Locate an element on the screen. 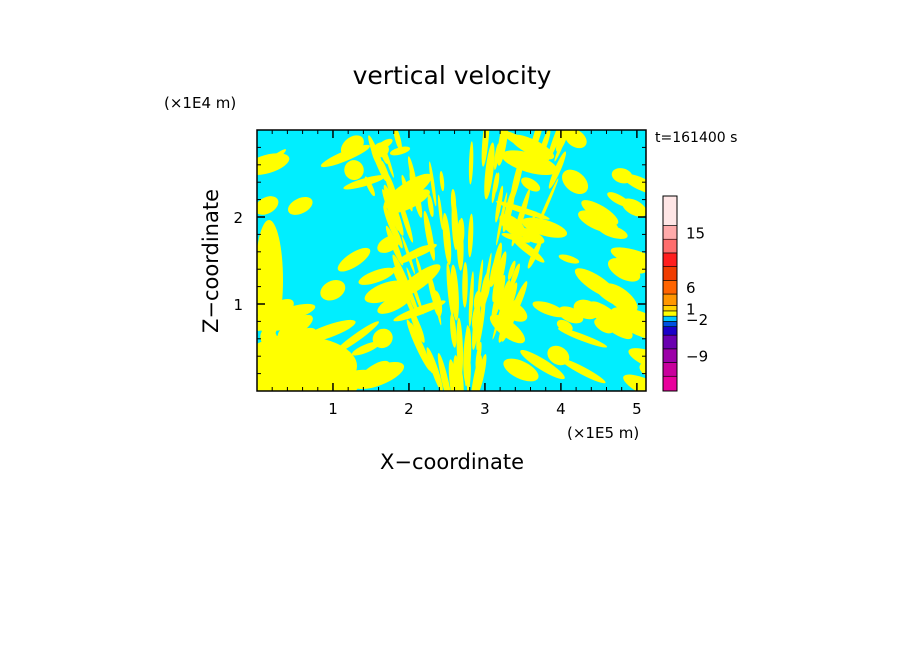 Image resolution: width=904 pixels, height=654 pixels. x-axis-title: X−coordinate is located at coordinates (452, 462).